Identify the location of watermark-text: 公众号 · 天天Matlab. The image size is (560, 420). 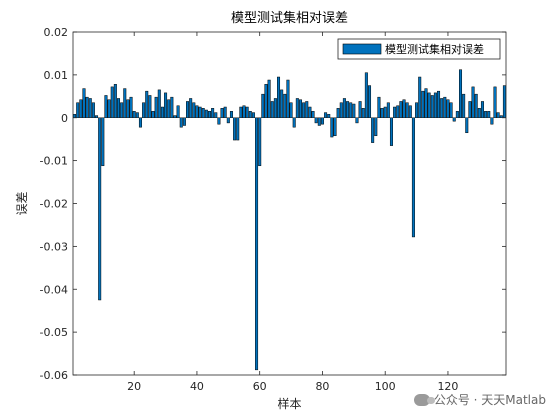
(489, 400).